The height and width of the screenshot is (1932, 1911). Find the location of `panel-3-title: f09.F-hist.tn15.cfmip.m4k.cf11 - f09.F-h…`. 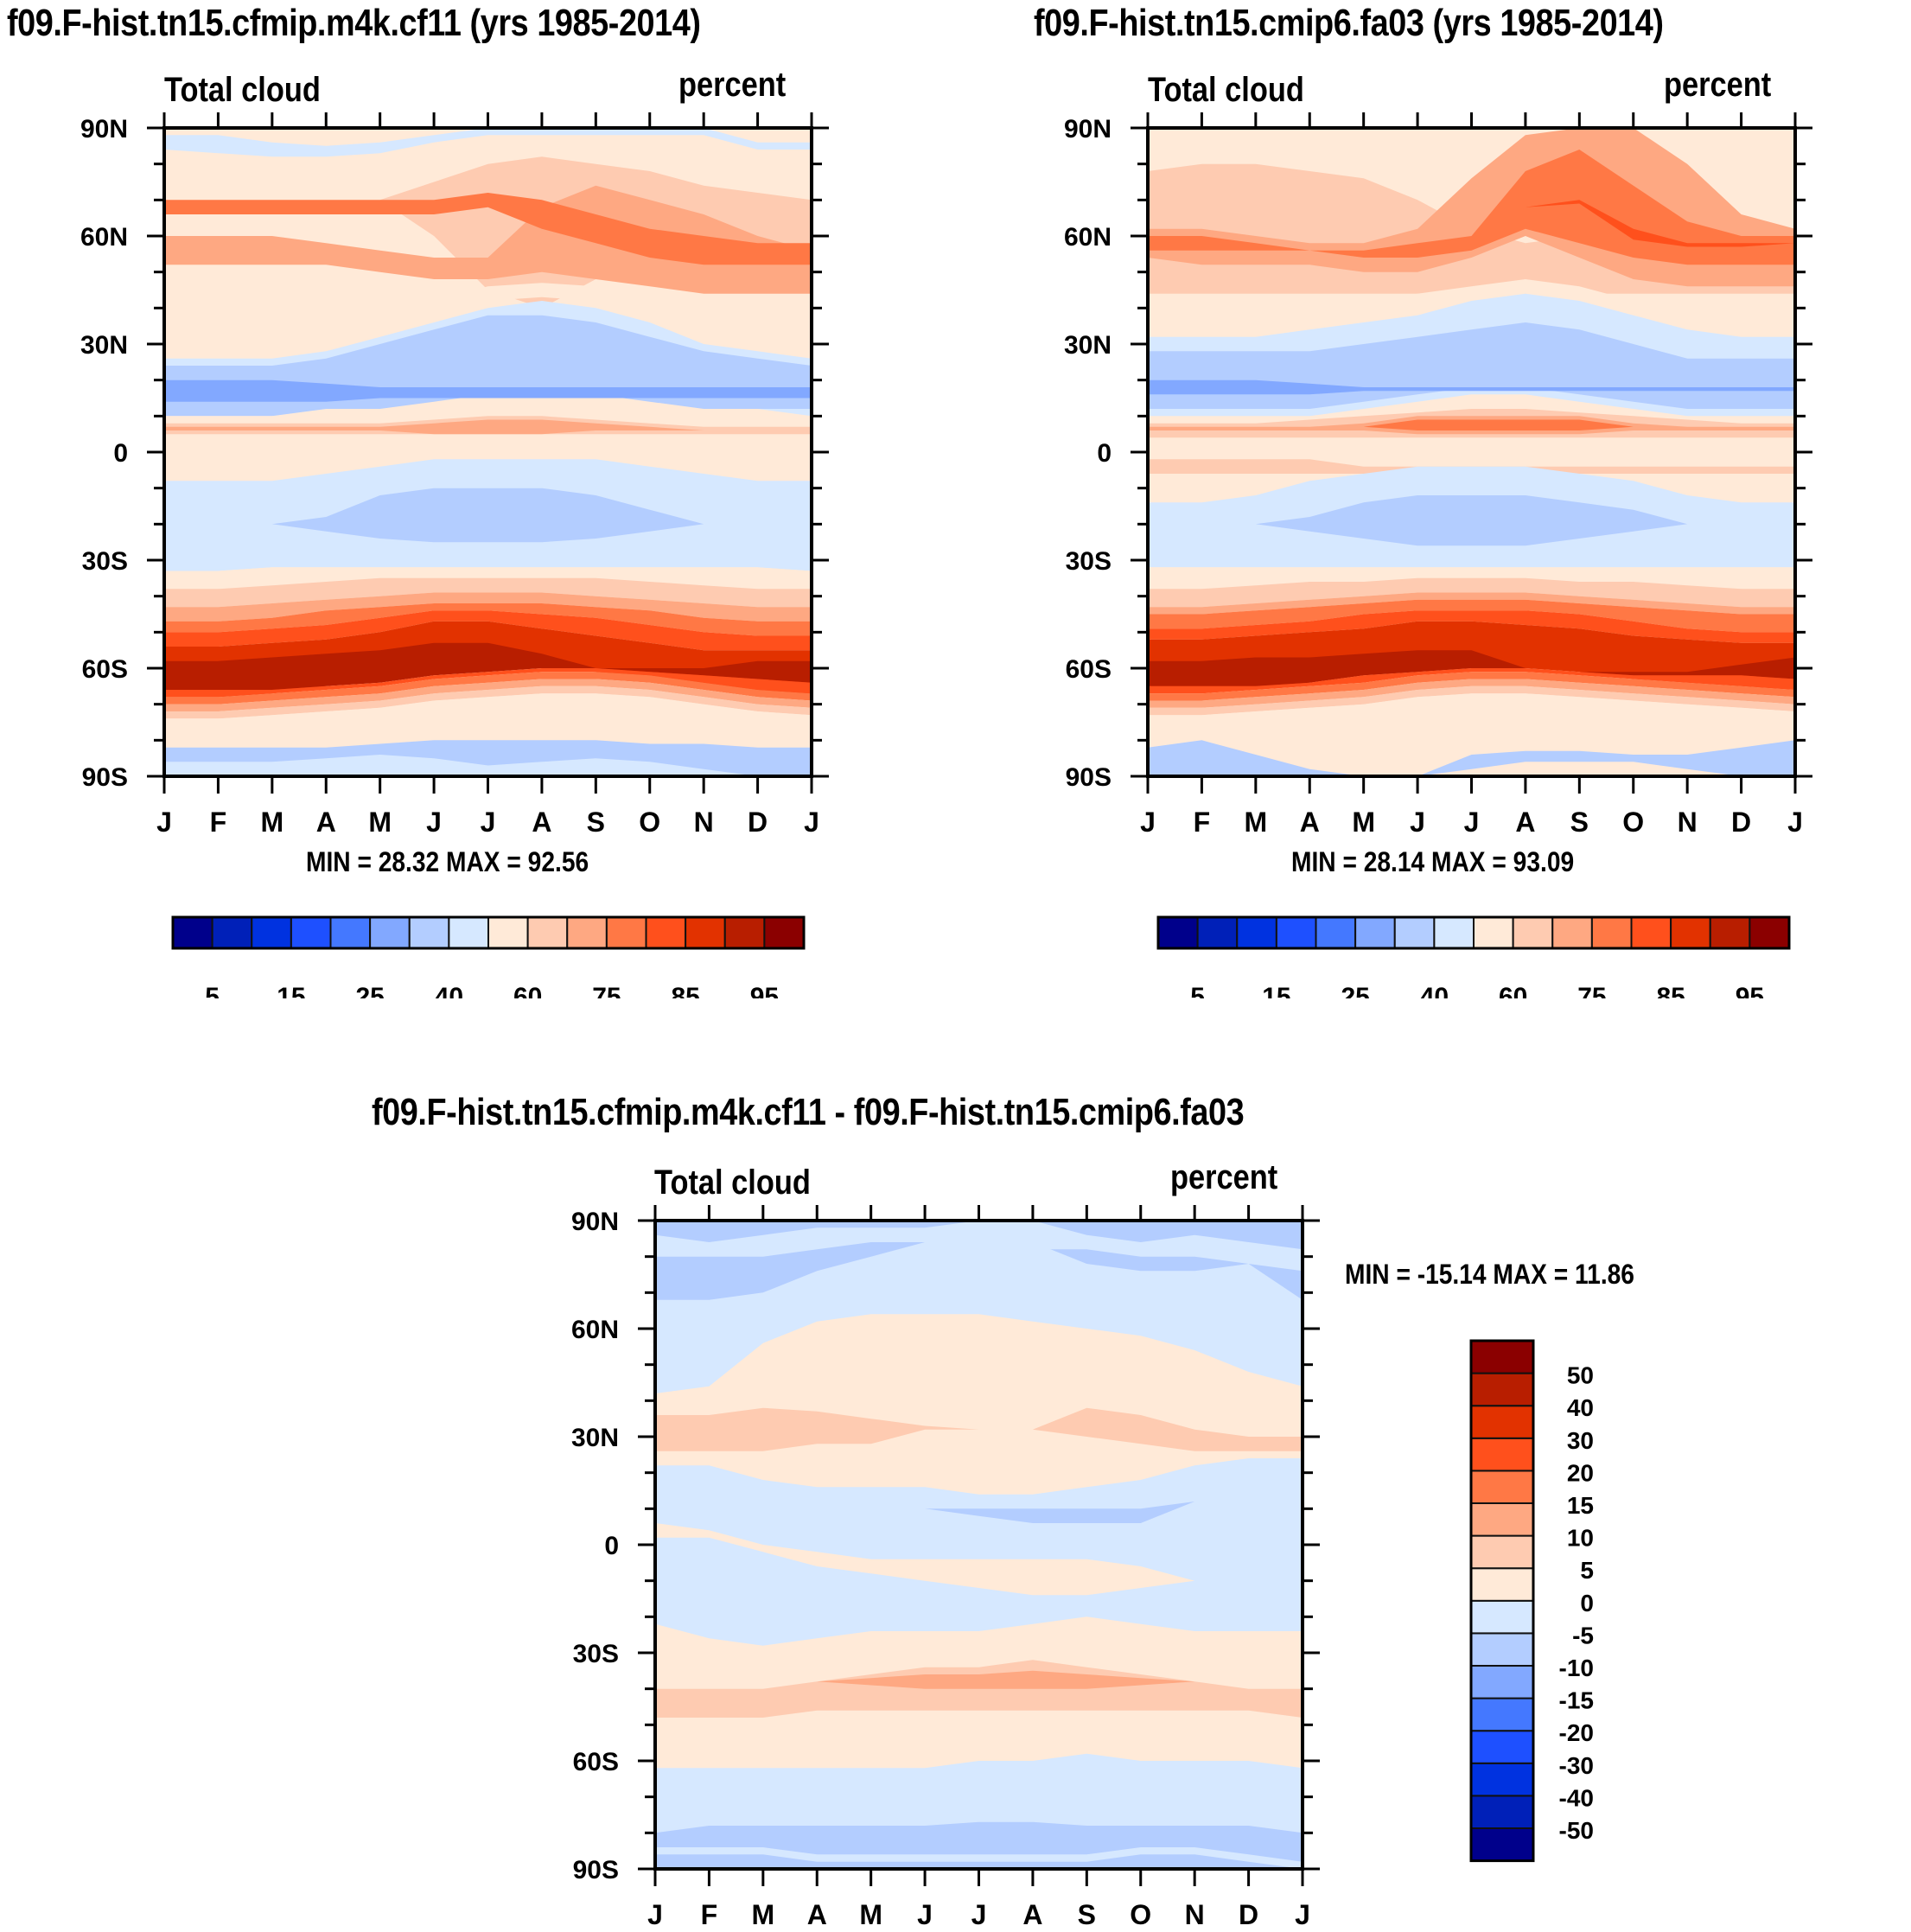

panel-3-title: f09.F-hist.tn15.cfmip.m4k.cf11 - f09.F-h… is located at coordinates (808, 1112).